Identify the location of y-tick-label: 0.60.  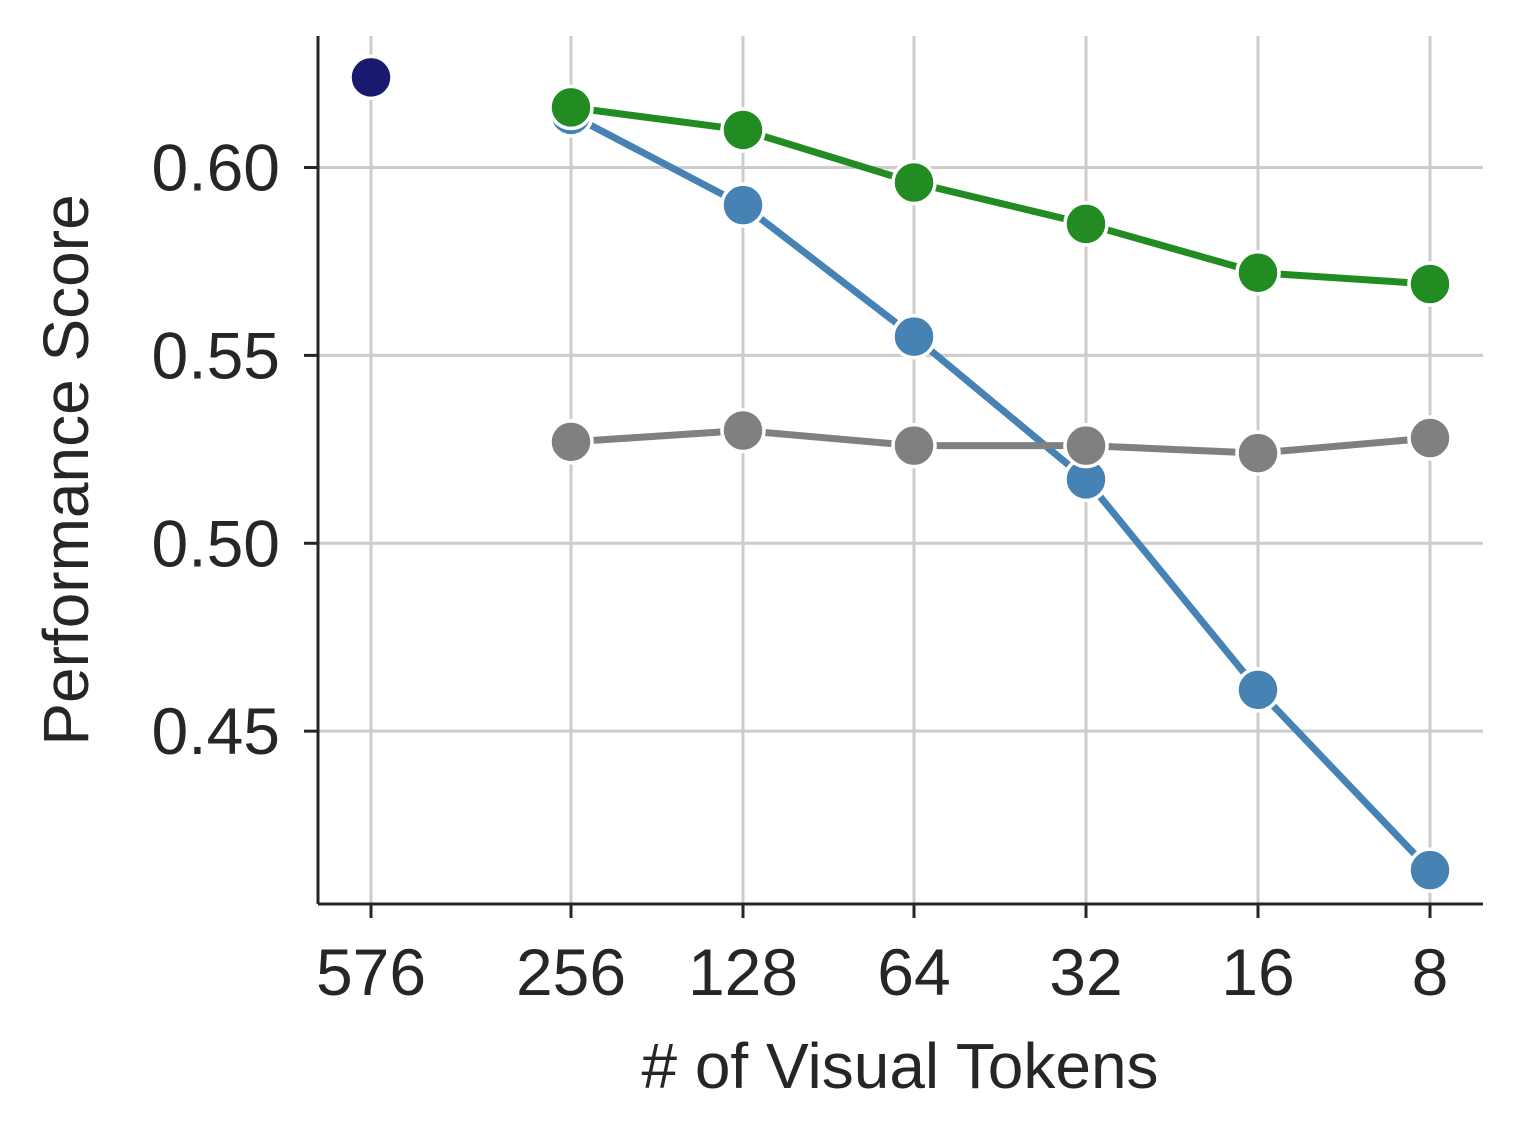
(216, 168).